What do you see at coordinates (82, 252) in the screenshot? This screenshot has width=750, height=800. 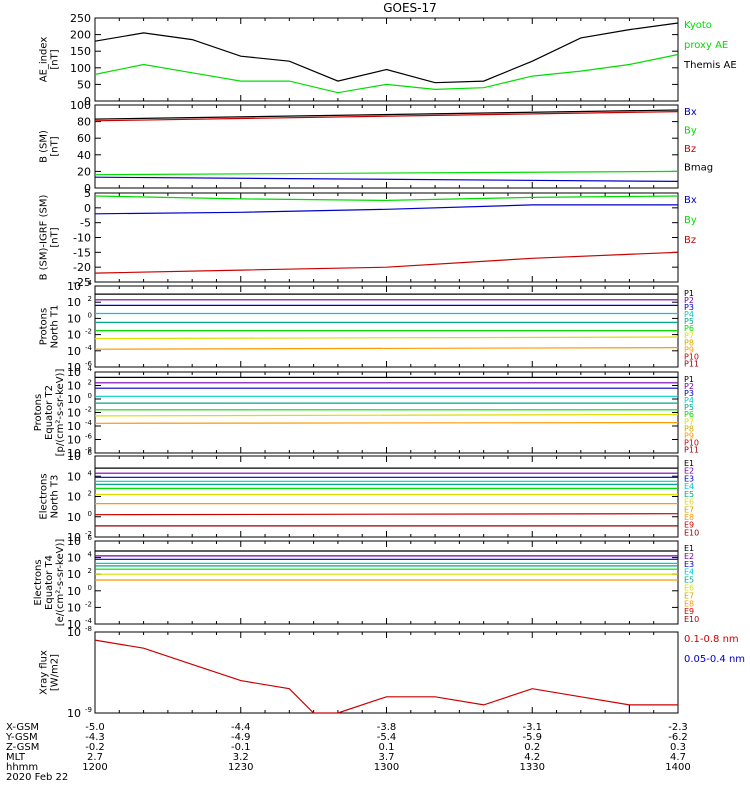 I see `y-tick-label: -15` at bounding box center [82, 252].